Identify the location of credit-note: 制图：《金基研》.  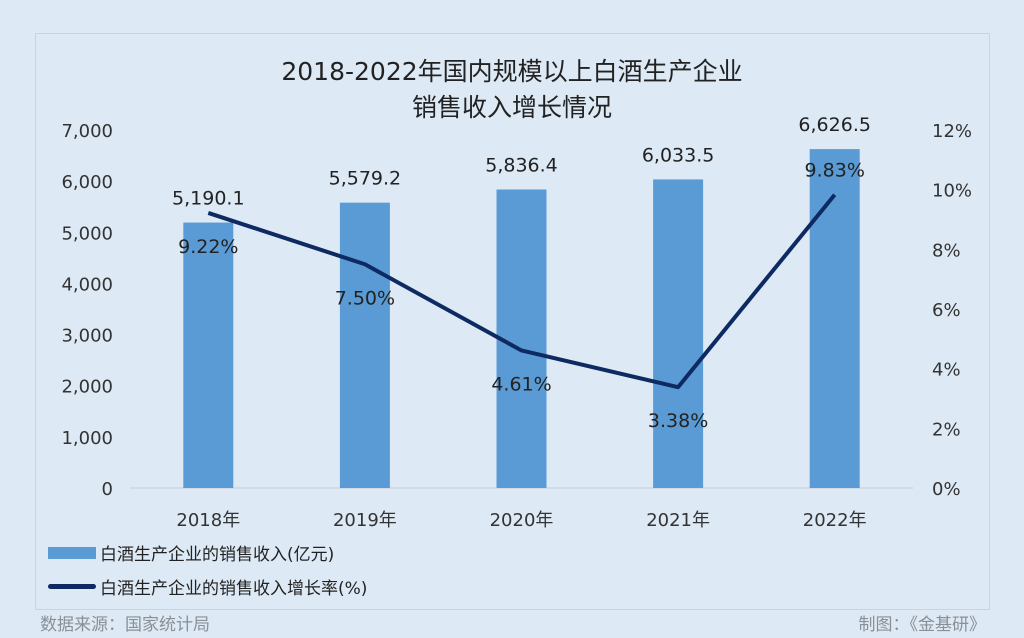
(922, 625).